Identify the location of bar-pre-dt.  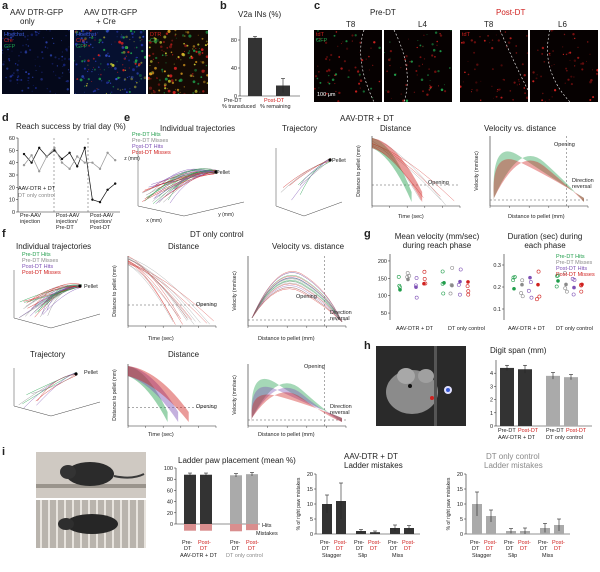
(255, 66).